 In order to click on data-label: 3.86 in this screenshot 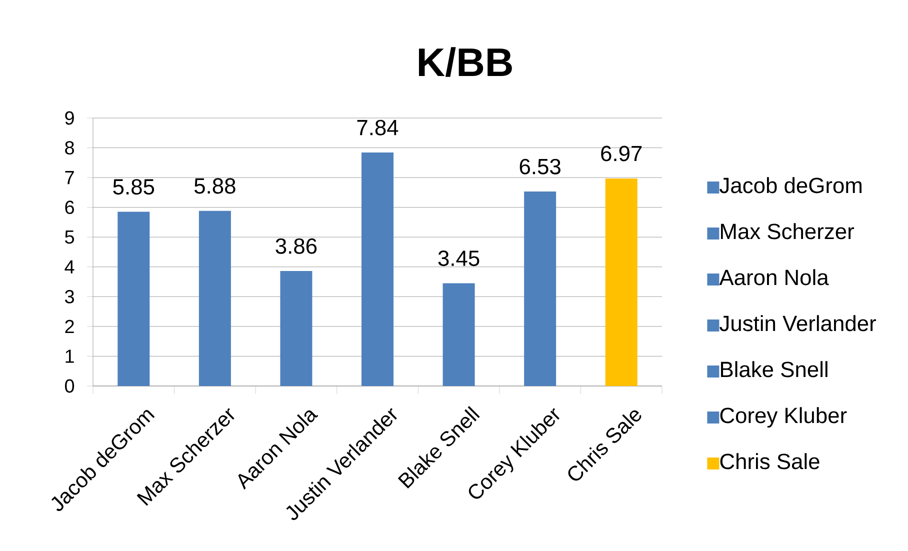, I will do `click(296, 246)`.